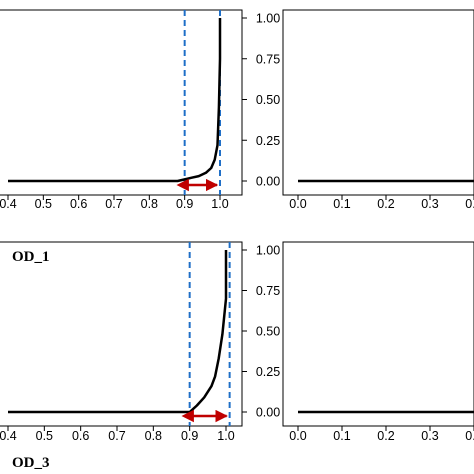  What do you see at coordinates (31, 257) in the screenshot?
I see `panel-title: OD_1` at bounding box center [31, 257].